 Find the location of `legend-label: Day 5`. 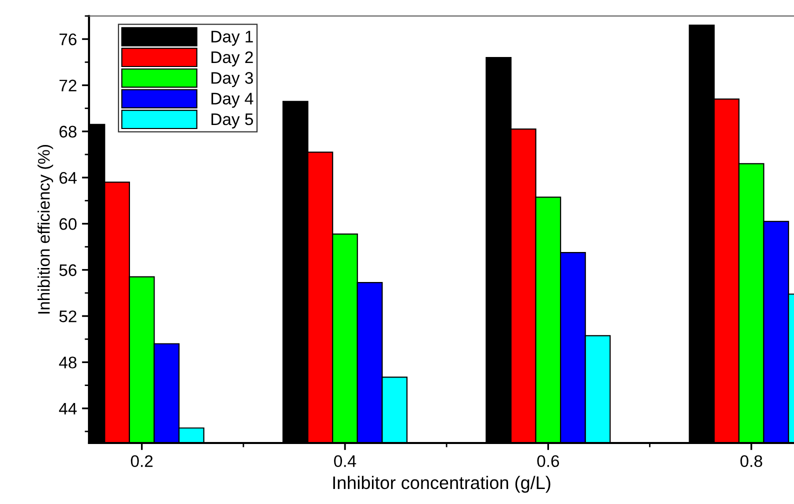

legend-label: Day 5 is located at coordinates (232, 121).